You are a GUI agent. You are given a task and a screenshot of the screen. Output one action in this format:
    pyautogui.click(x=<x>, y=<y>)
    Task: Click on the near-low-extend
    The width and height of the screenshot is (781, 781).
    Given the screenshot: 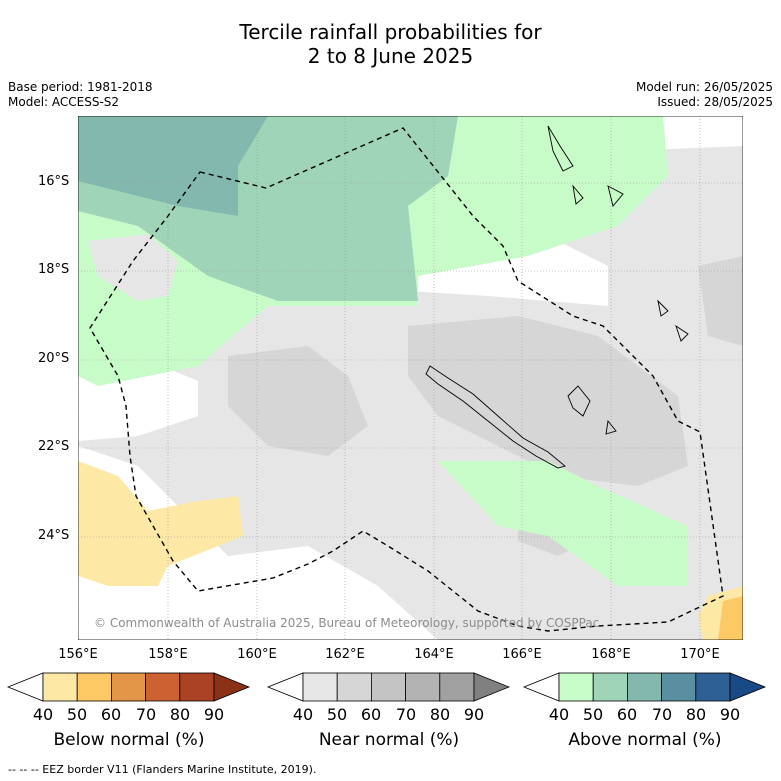 What is the action you would take?
    pyautogui.click(x=285, y=687)
    